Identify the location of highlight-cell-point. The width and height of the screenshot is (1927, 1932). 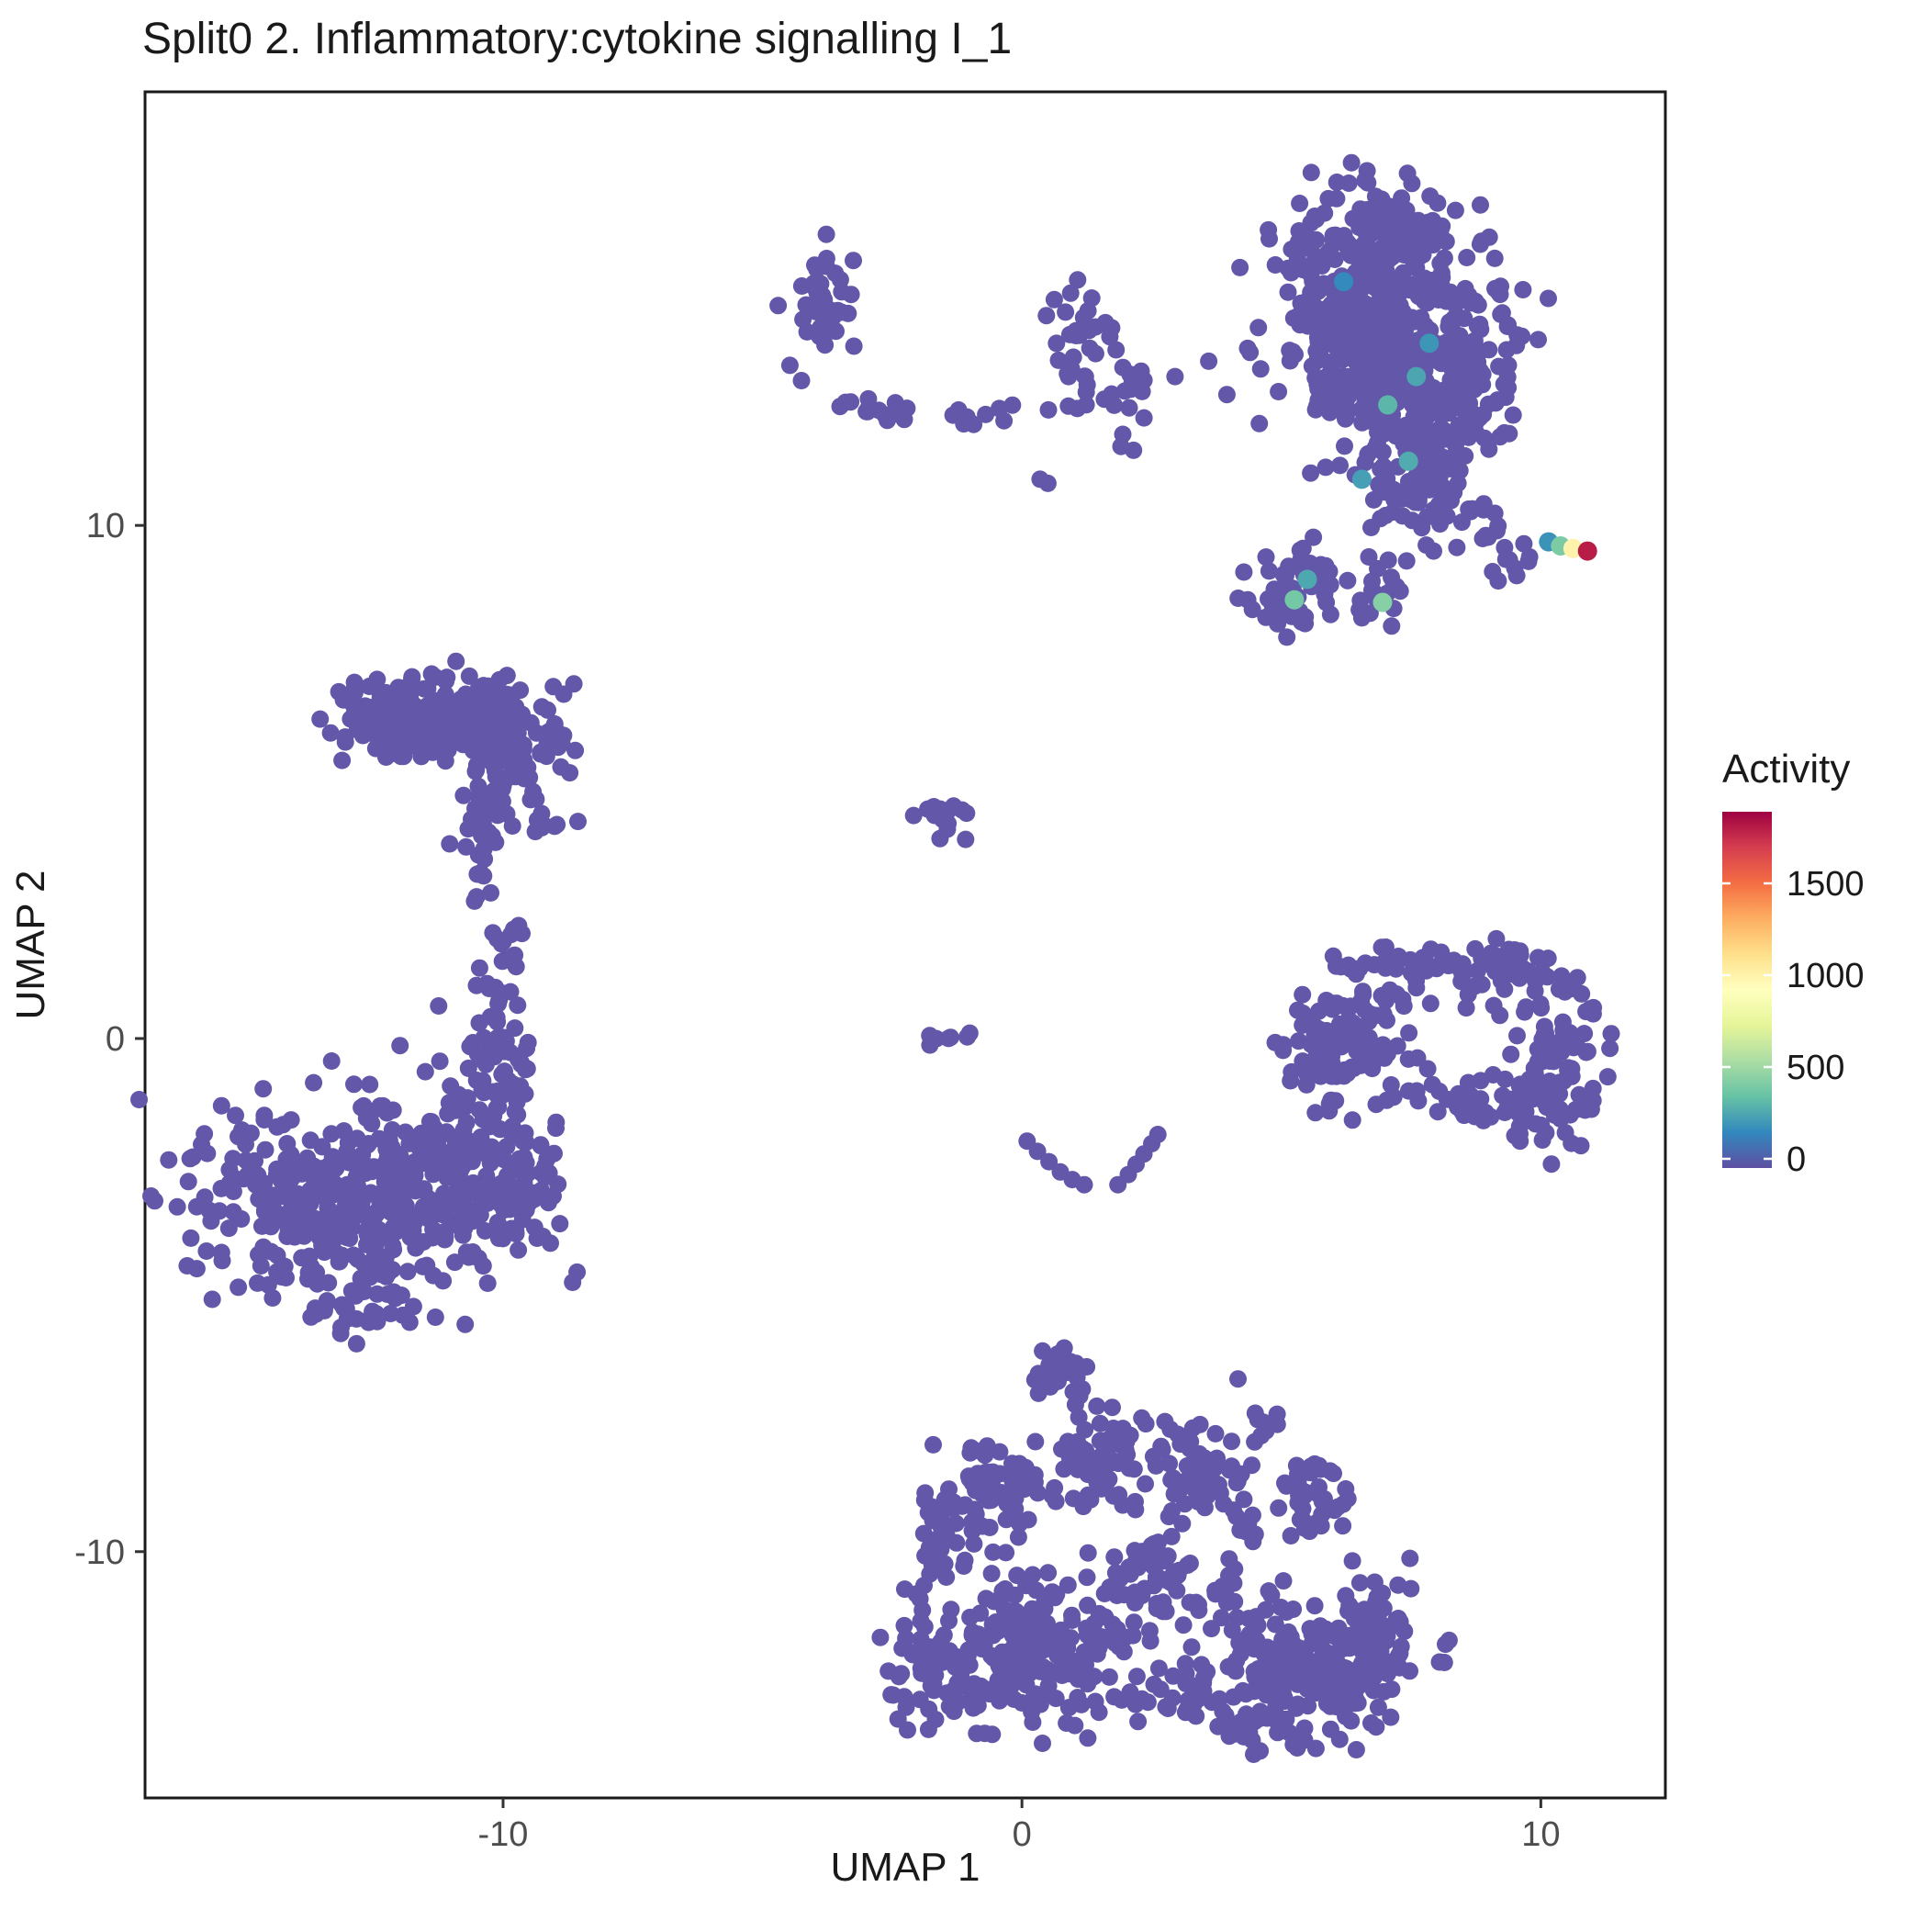
(1295, 600).